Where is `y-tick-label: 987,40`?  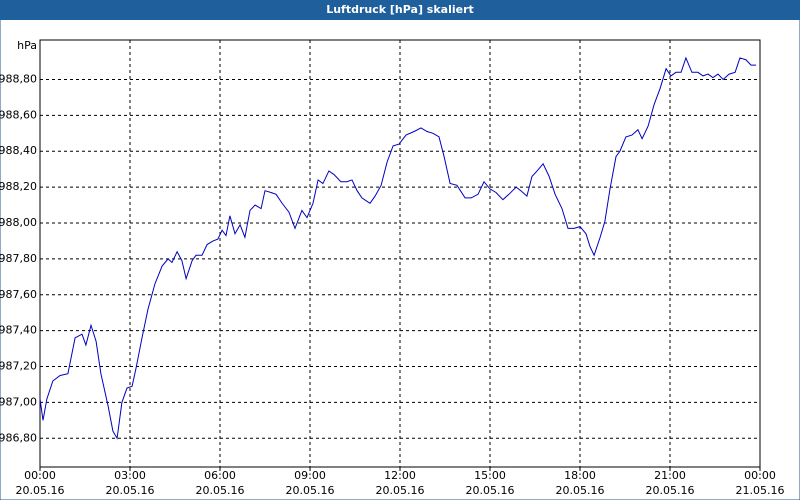
y-tick-label: 987,40 is located at coordinates (18, 330).